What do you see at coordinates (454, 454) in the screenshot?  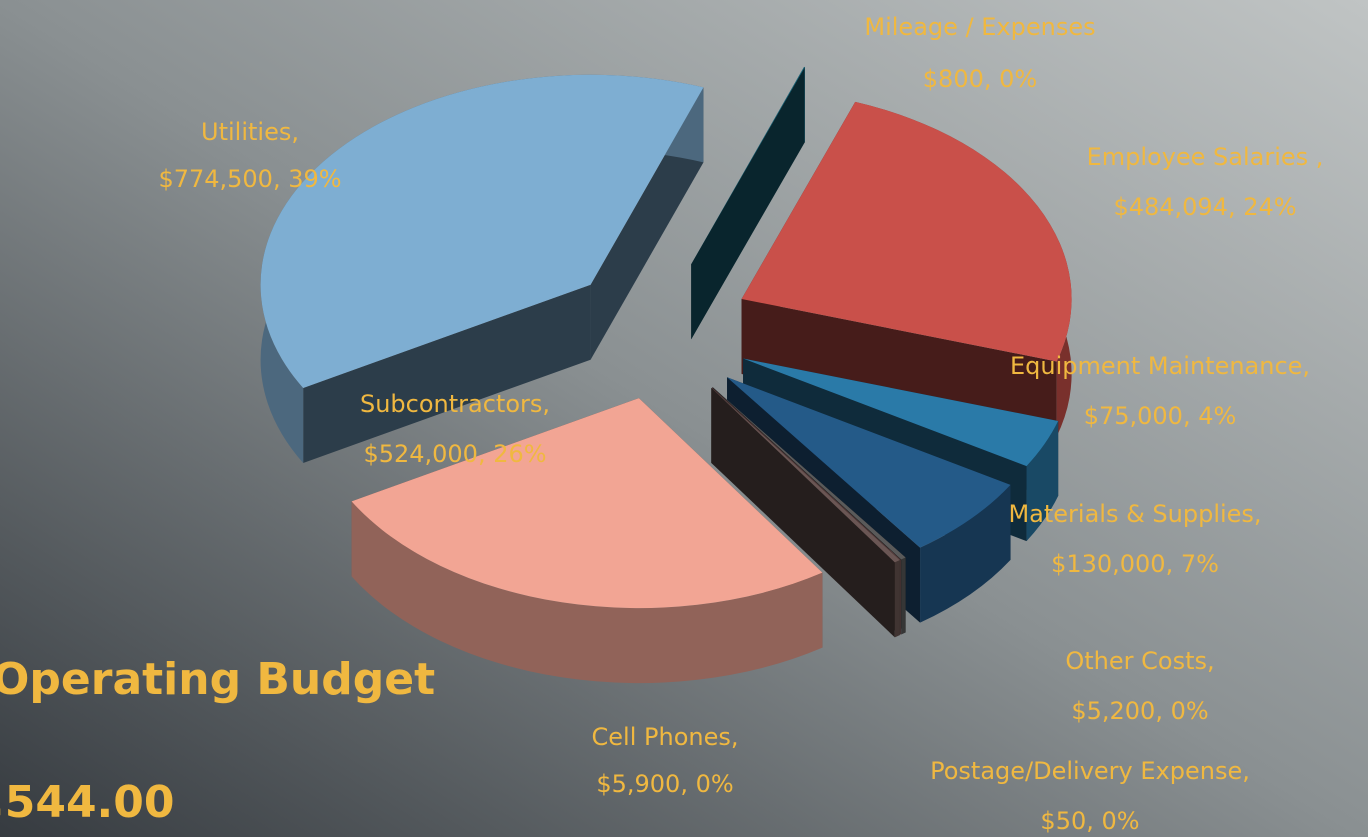 I see `slice-value-label: $524,000, 26%` at bounding box center [454, 454].